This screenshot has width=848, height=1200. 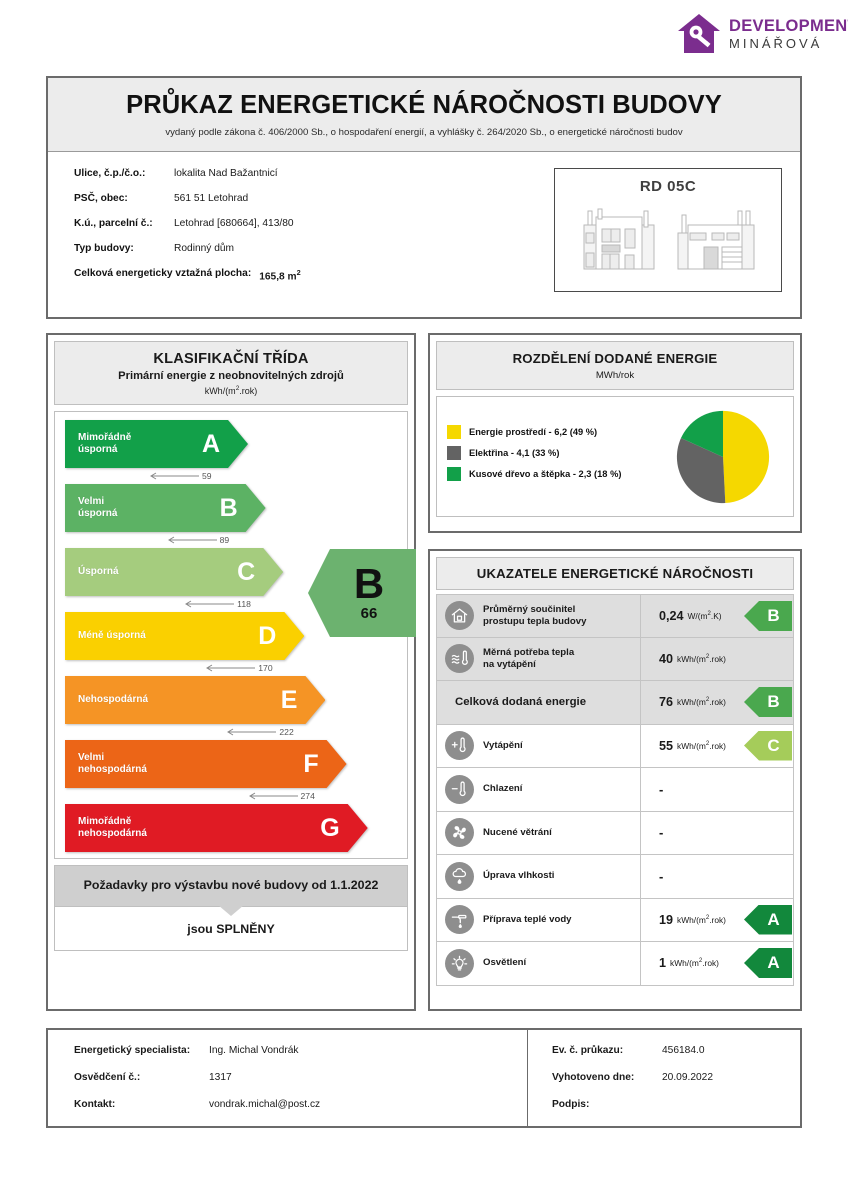 What do you see at coordinates (280, 275) in the screenshot?
I see `area-value: 165,8 m2` at bounding box center [280, 275].